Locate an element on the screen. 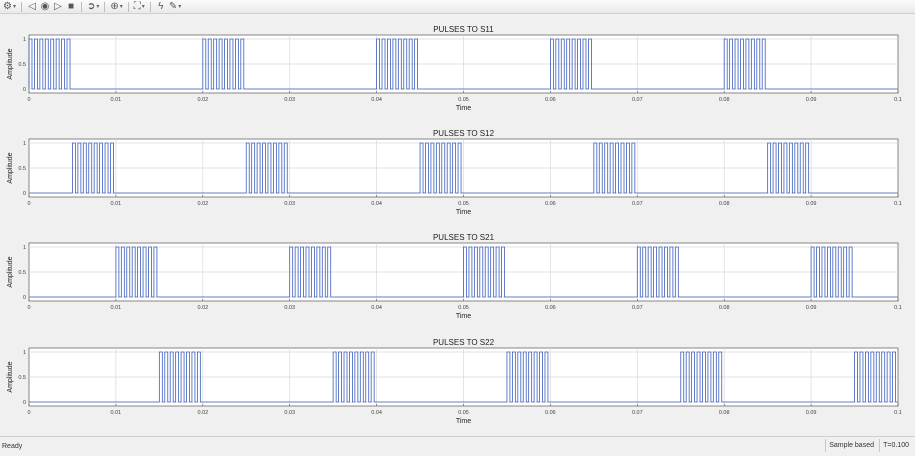  run-icon: ▷ is located at coordinates (58, 6).